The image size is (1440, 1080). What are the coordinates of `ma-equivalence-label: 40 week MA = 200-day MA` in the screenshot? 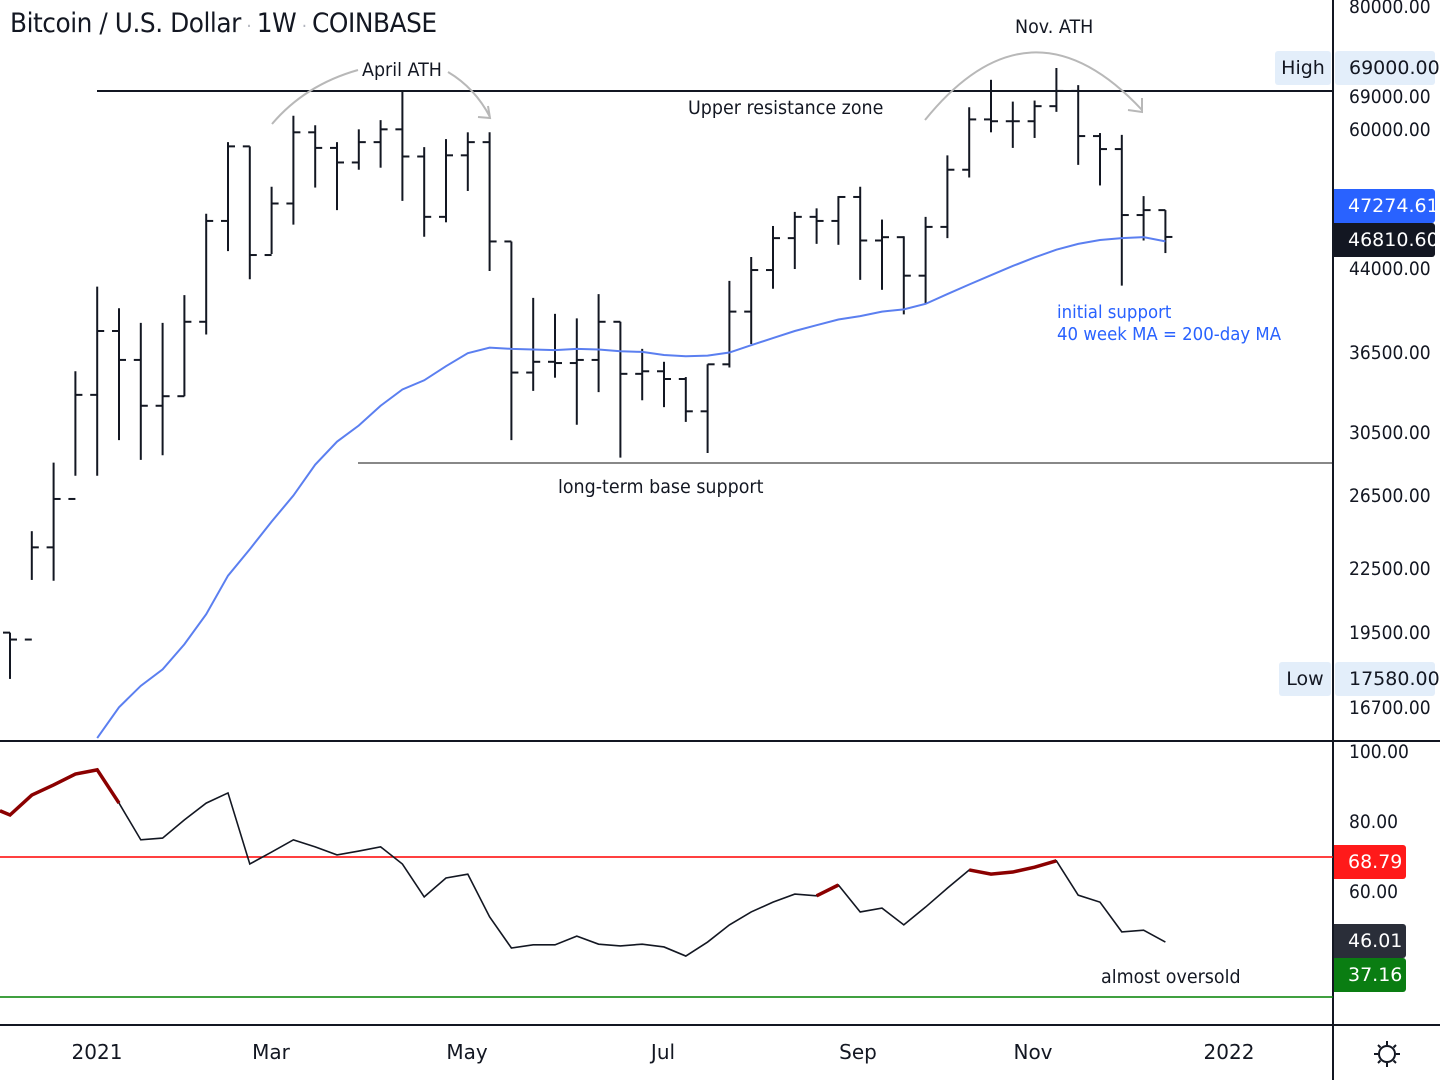 It's located at (1169, 334).